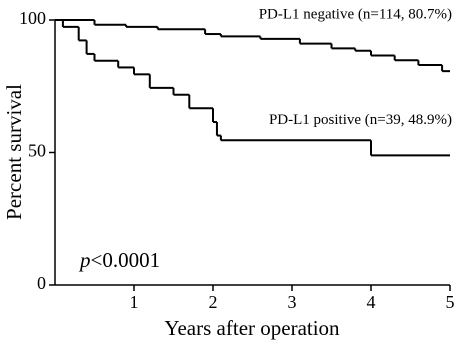 The width and height of the screenshot is (474, 350). What do you see at coordinates (37, 151) in the screenshot?
I see `y-tick-label: 50` at bounding box center [37, 151].